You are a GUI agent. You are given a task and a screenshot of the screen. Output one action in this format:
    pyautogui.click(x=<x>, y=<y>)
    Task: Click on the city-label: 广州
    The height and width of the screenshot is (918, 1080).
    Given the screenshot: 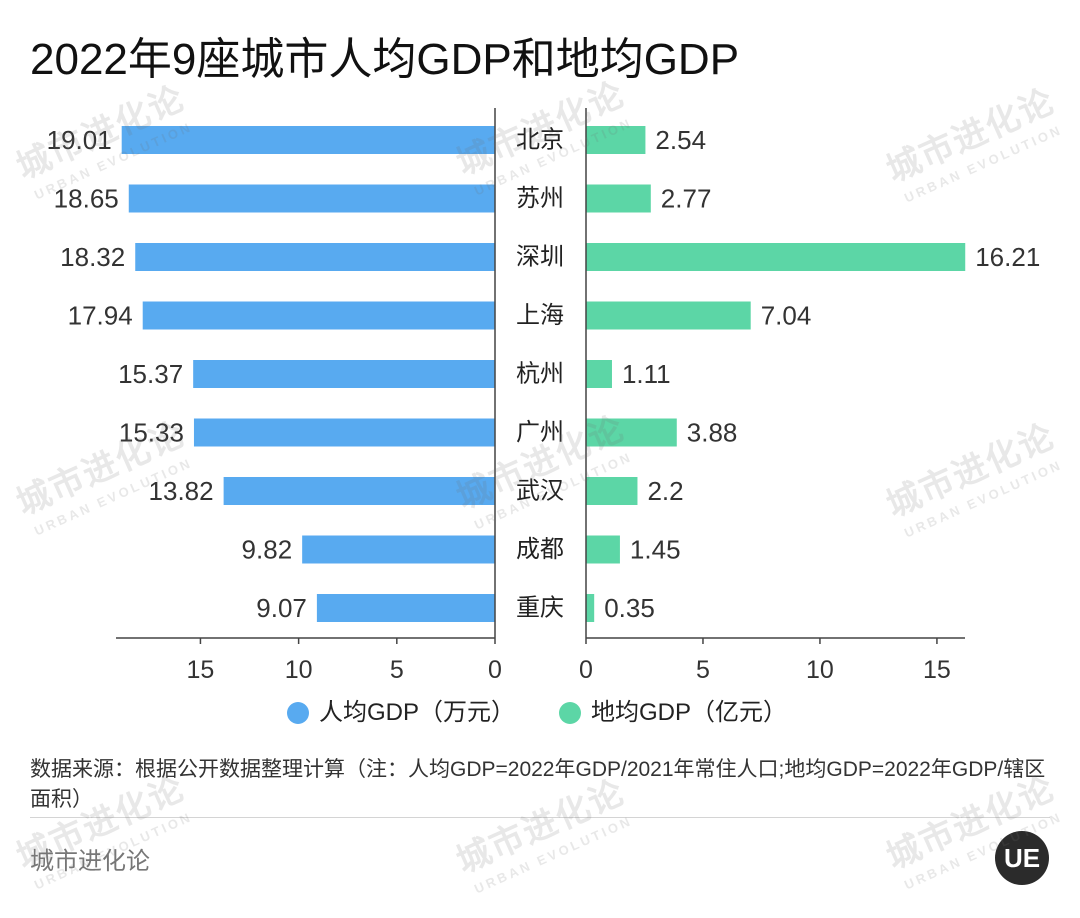 What is the action you would take?
    pyautogui.click(x=540, y=432)
    